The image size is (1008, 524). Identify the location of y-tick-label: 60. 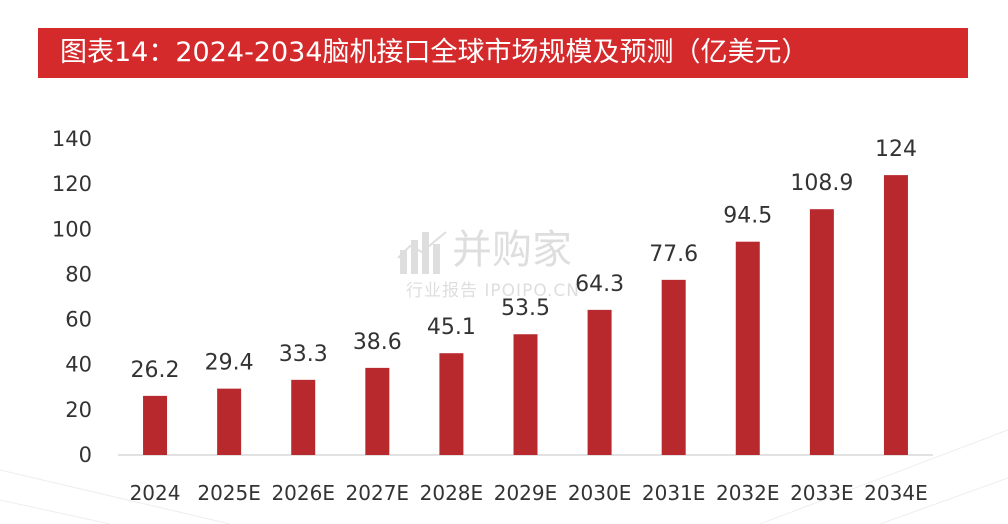
(78, 320).